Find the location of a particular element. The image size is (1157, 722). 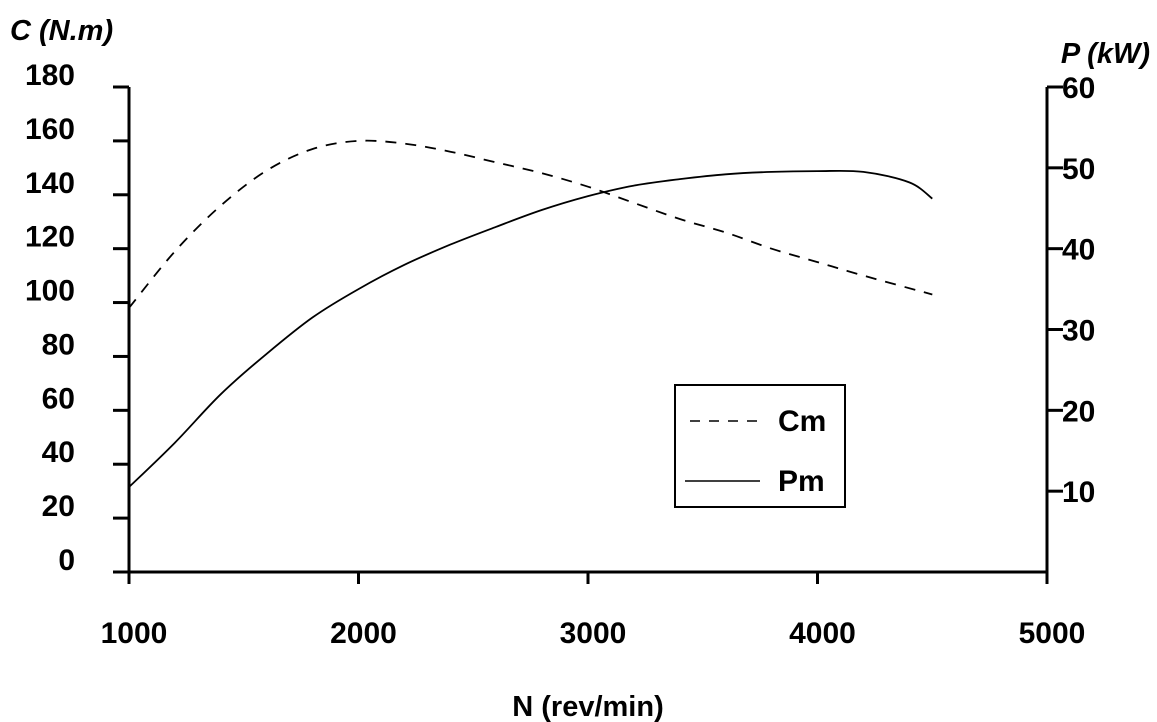

y-left-tick-label: 60 is located at coordinates (58, 398).